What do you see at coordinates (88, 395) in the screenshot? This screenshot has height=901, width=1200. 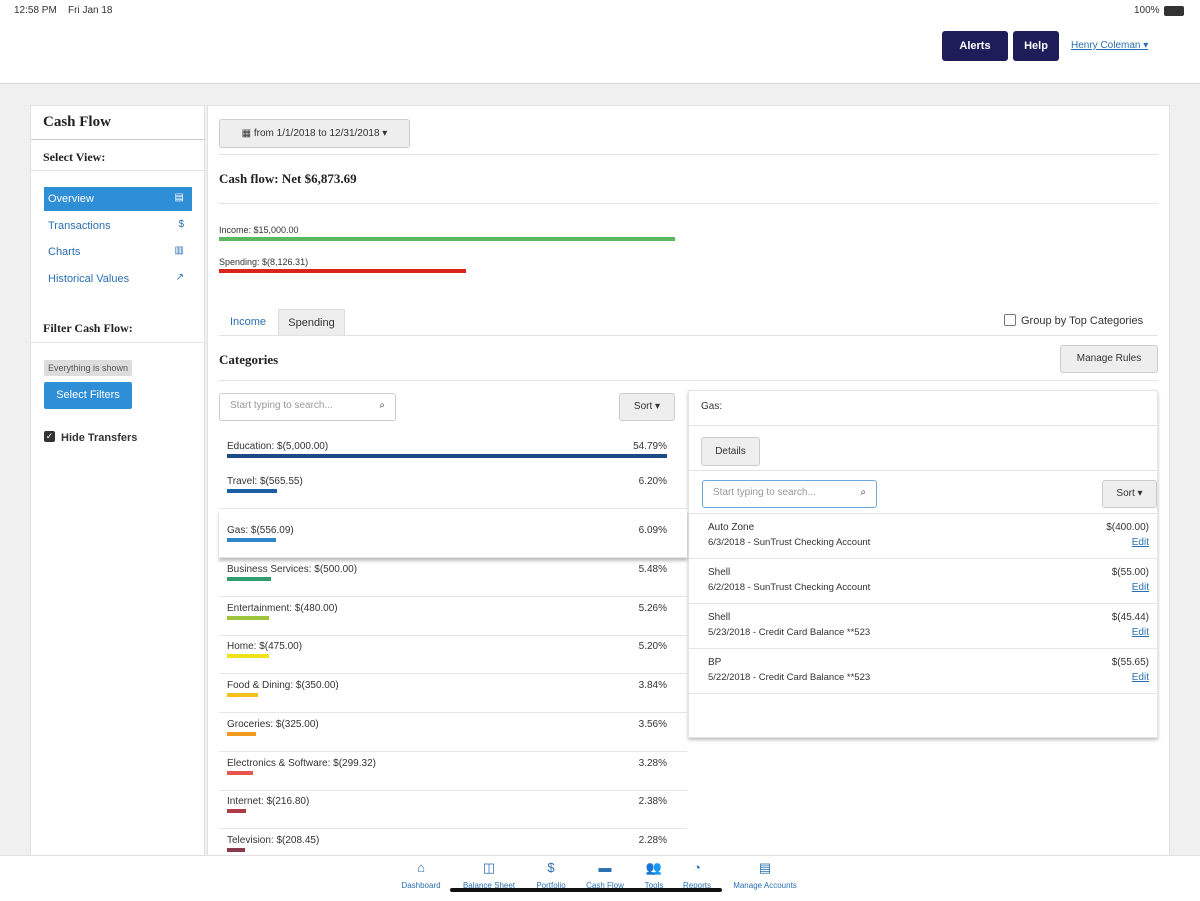 I see `select-filters-button: Select Filters` at bounding box center [88, 395].